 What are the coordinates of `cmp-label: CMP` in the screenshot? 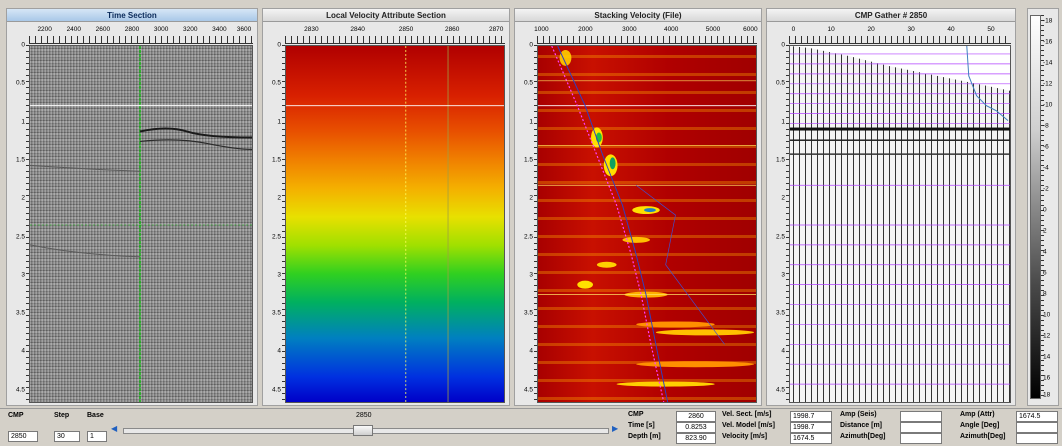 It's located at (16, 415).